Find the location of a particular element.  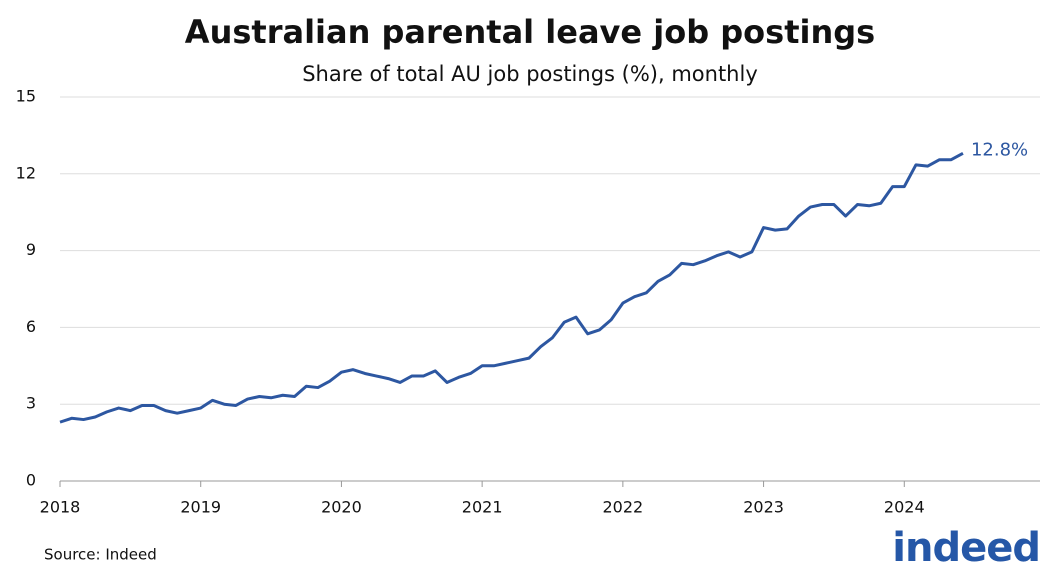

x-tick-label: 2019 is located at coordinates (200, 507).